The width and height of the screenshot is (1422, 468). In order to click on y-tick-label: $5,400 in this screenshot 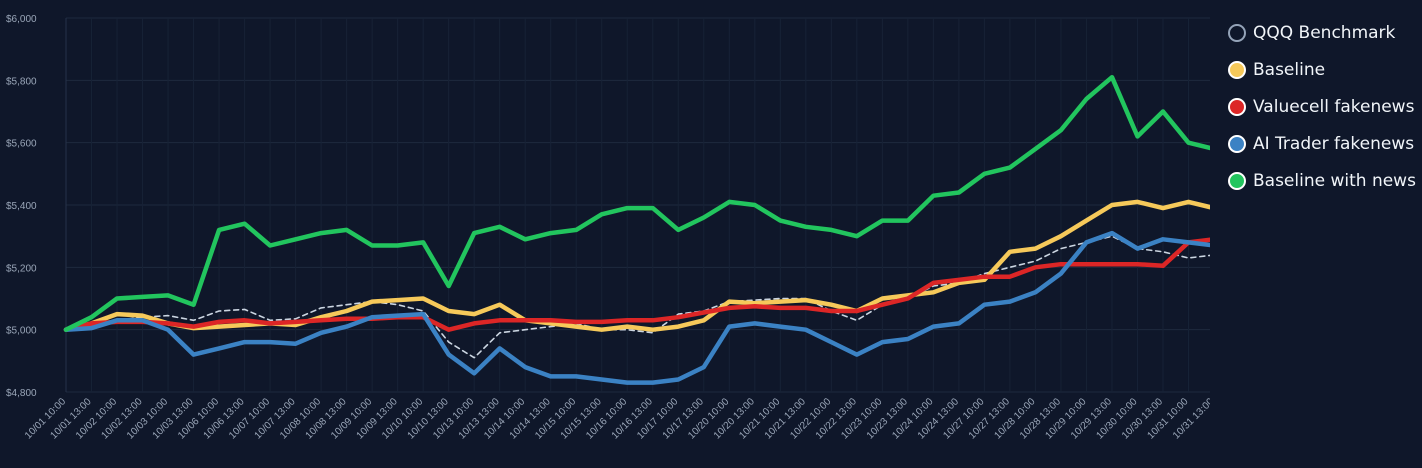, I will do `click(21, 206)`.